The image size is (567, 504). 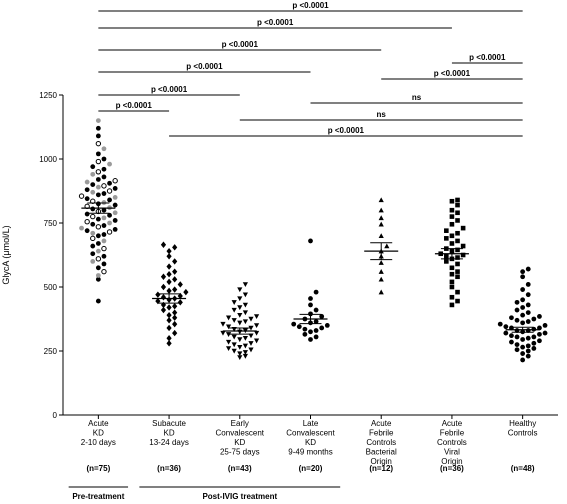 What do you see at coordinates (51, 351) in the screenshot?
I see `y-tick-label: 250` at bounding box center [51, 351].